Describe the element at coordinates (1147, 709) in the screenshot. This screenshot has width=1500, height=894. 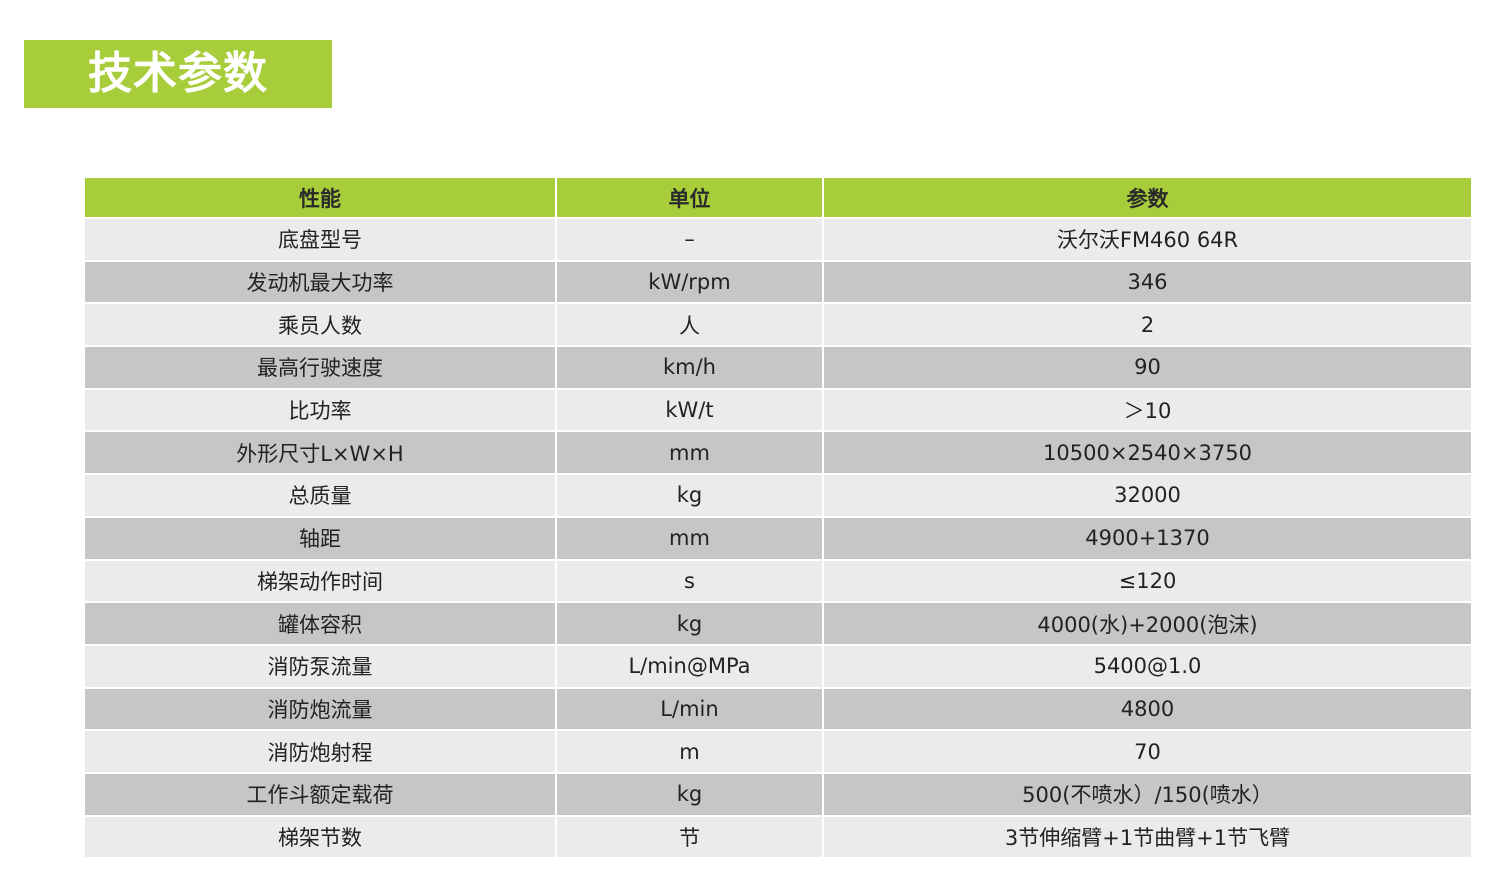
I see `cell-parameter: 4800` at that location.